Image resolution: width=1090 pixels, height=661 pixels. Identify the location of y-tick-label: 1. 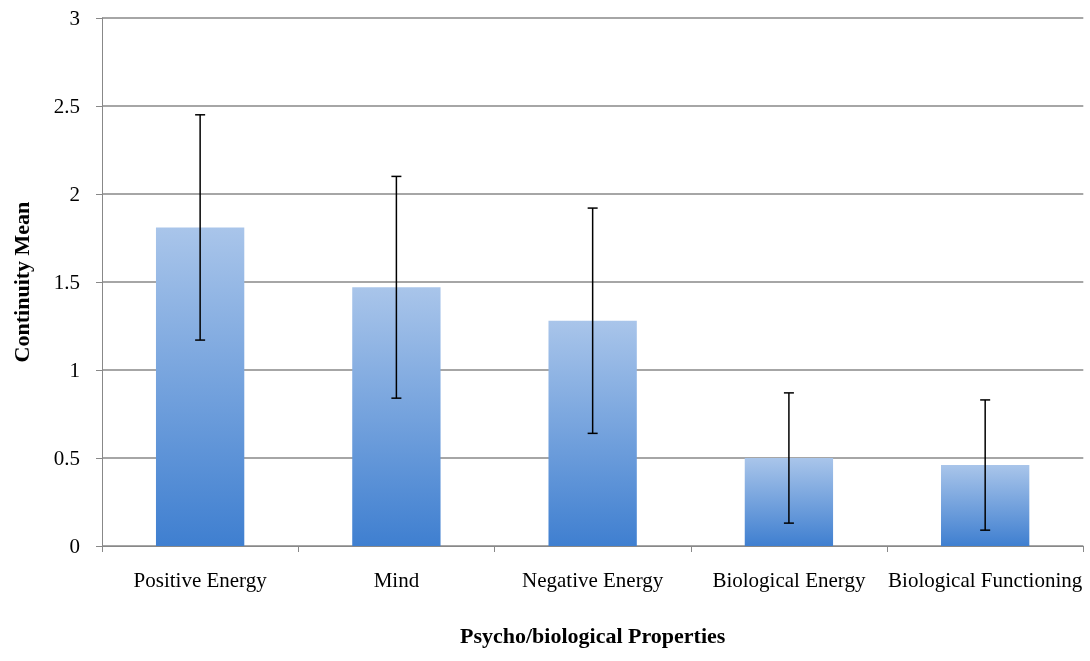
(74, 370).